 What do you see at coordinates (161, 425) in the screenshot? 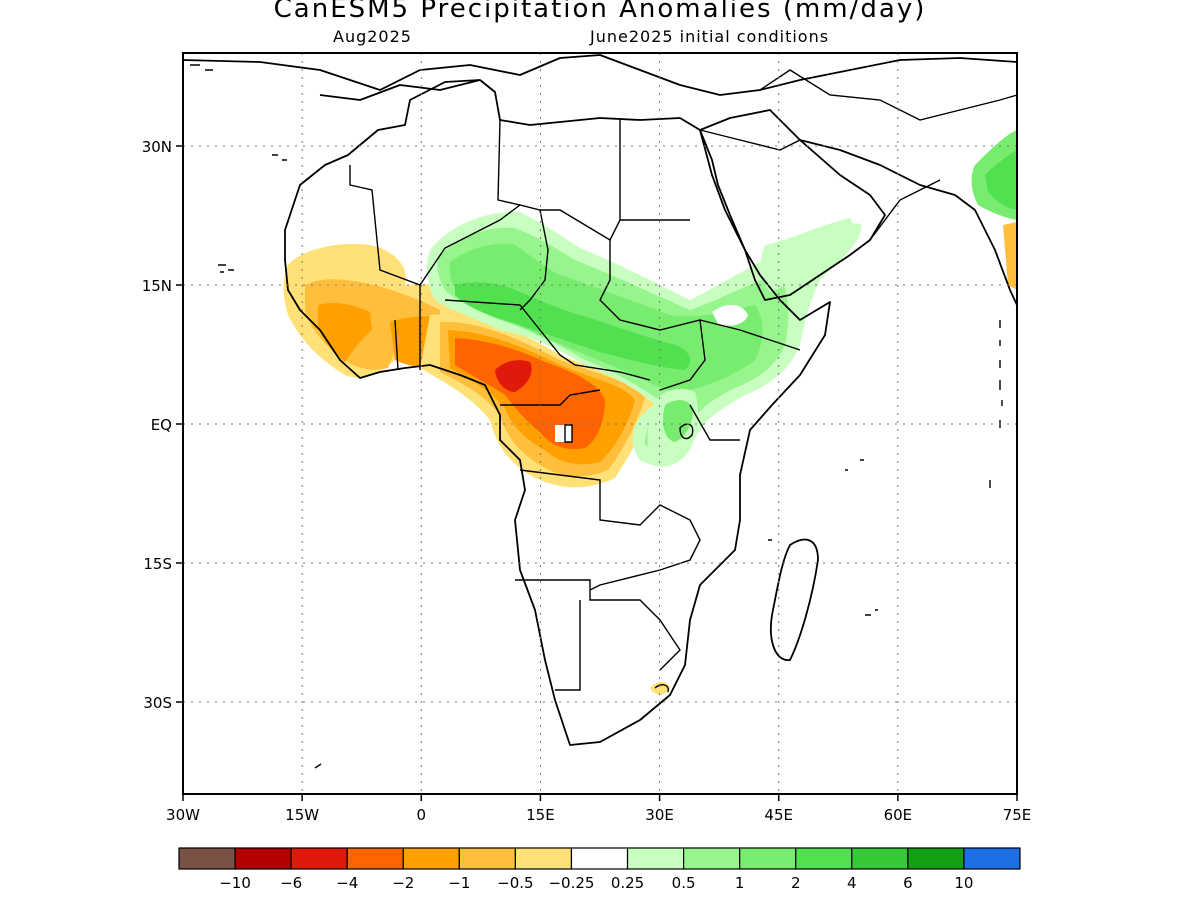
I see `lat-label: EQ` at bounding box center [161, 425].